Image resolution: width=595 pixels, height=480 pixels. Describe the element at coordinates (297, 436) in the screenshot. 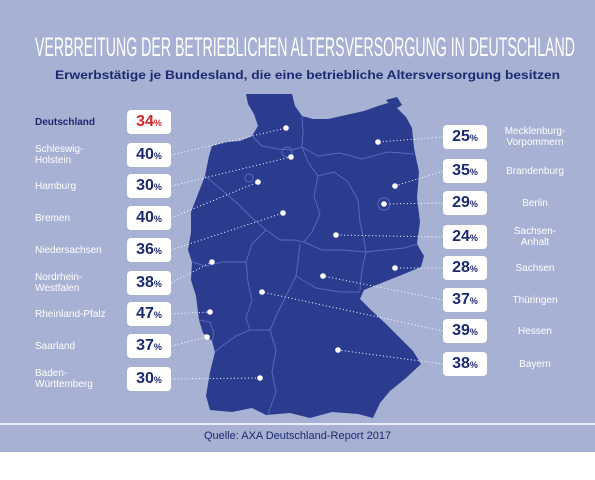

I see `source-note: Quelle: AXA Deutschland-Report 2017` at that location.